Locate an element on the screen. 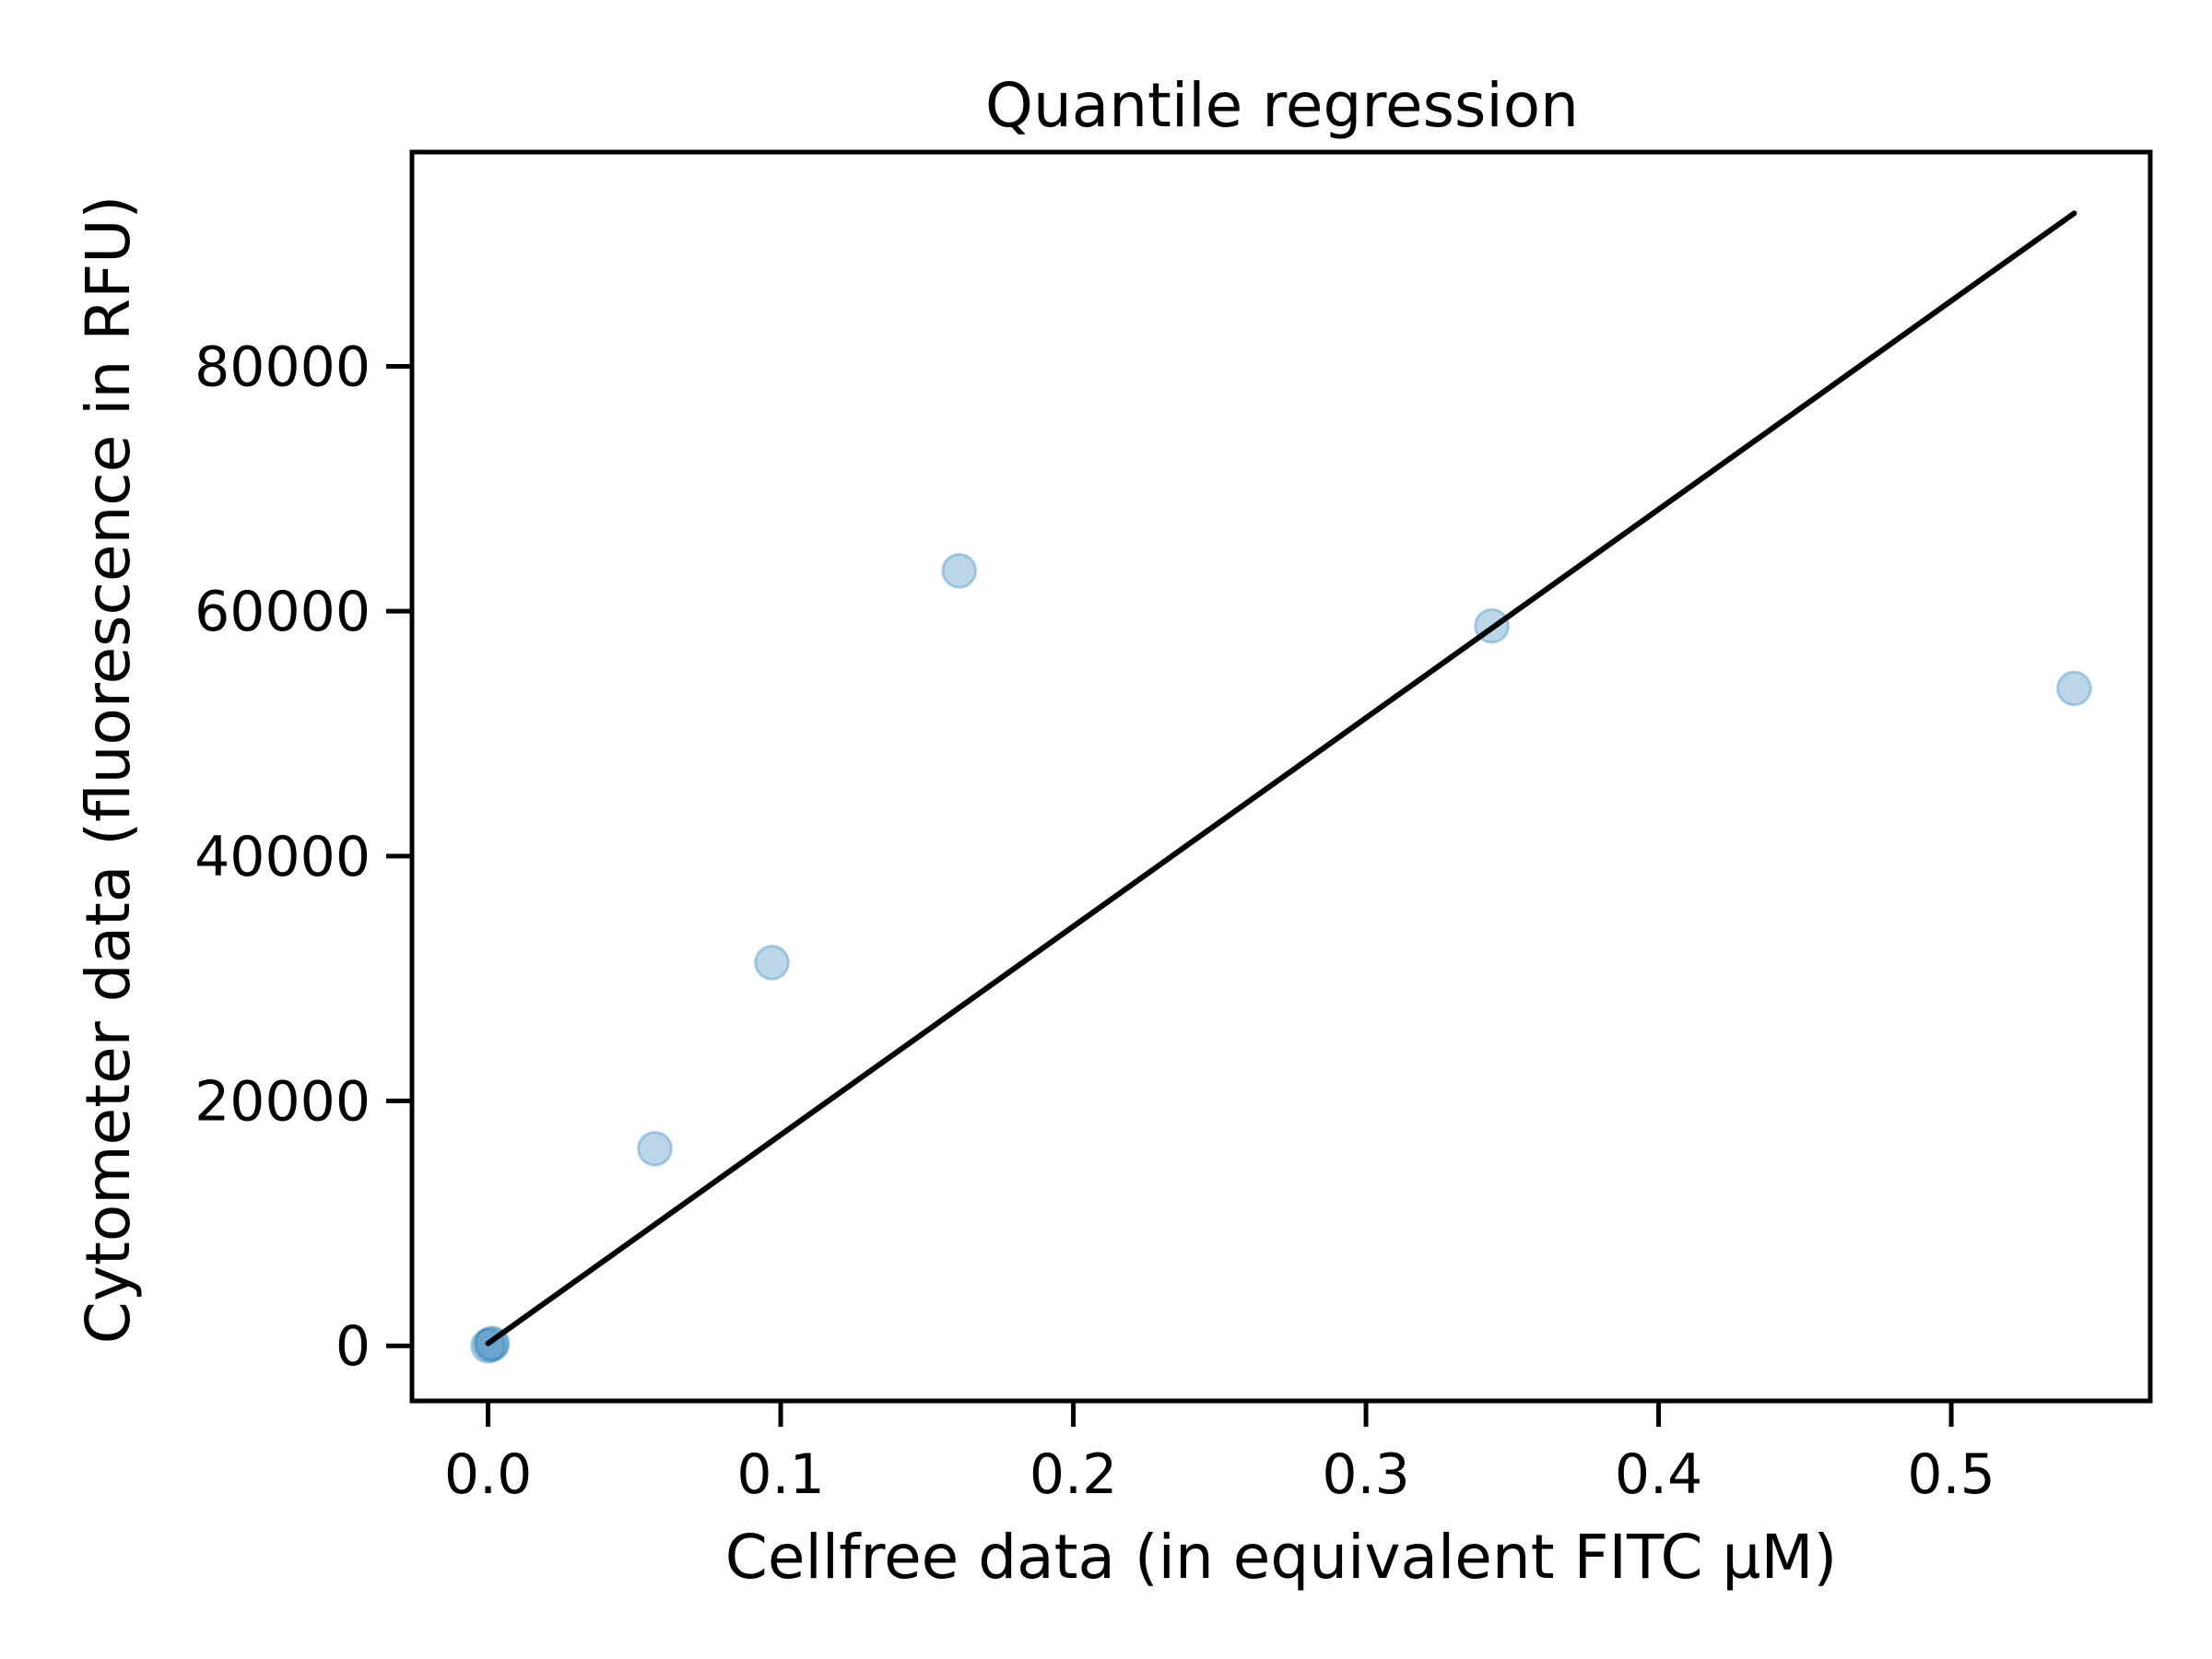 The image size is (2212, 1659). x-tick-label: 0.2 is located at coordinates (1073, 1474).